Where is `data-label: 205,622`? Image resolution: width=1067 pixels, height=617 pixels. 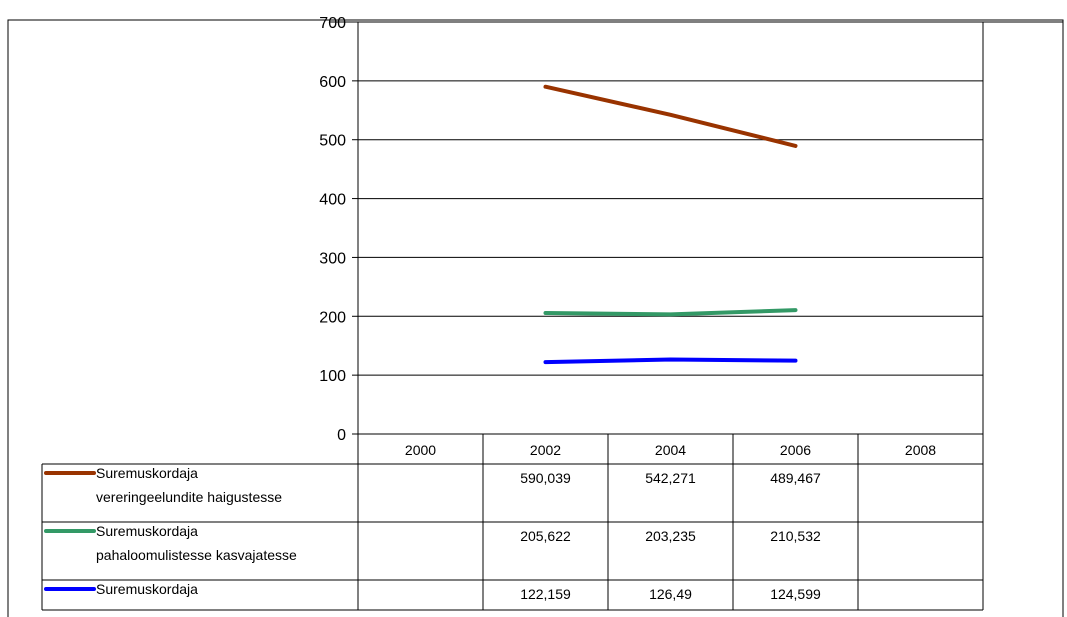
data-label: 205,622 is located at coordinates (545, 536).